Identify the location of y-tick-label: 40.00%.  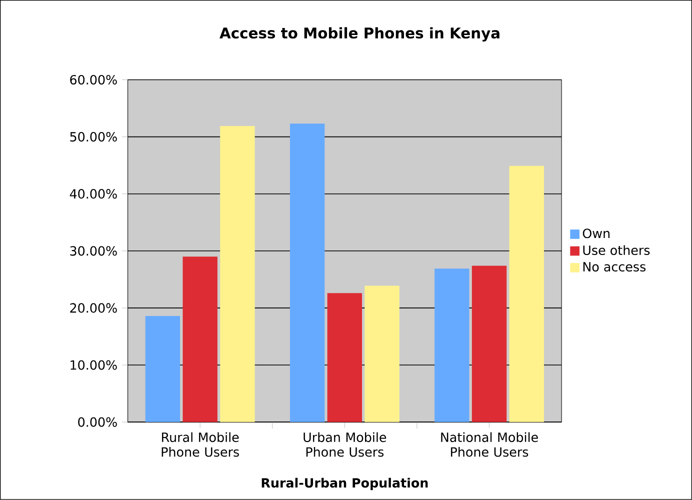
(93, 194).